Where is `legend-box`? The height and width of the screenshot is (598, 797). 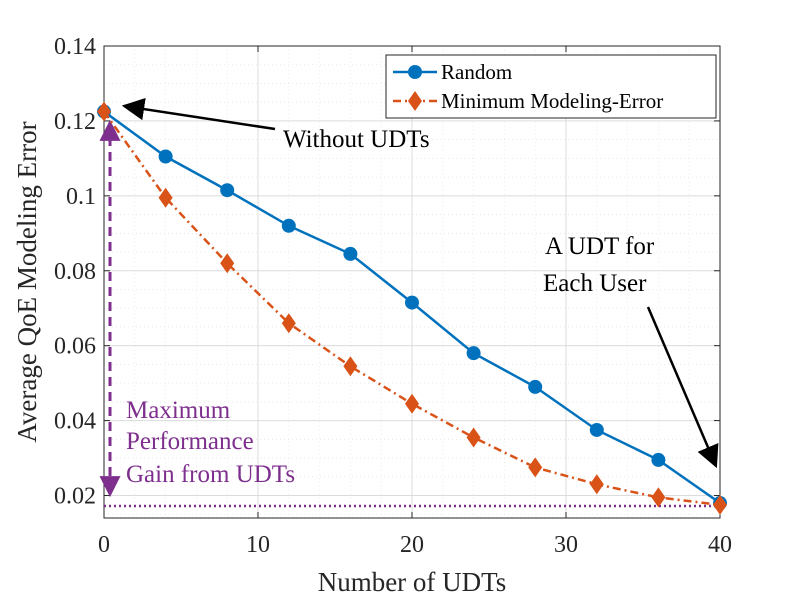
legend-box is located at coordinates (551, 86).